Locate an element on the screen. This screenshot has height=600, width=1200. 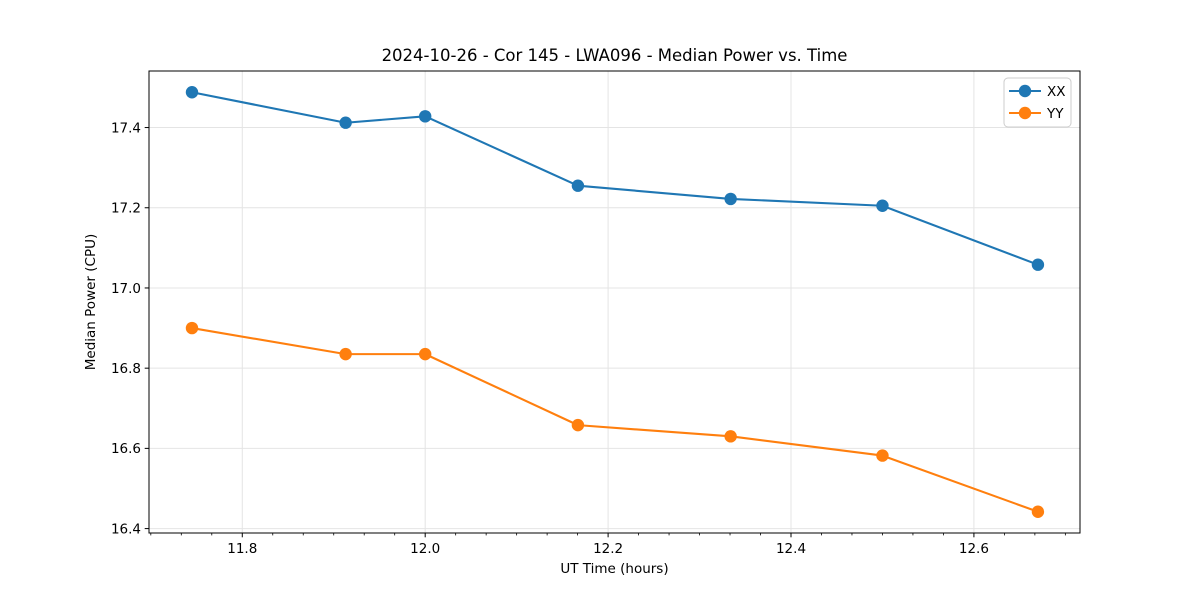
x-tick-label: 12.4 is located at coordinates (791, 549).